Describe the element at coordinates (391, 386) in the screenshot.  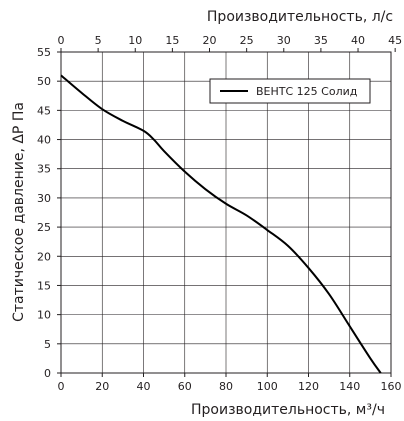
I see `x-tick-label: 160` at that location.